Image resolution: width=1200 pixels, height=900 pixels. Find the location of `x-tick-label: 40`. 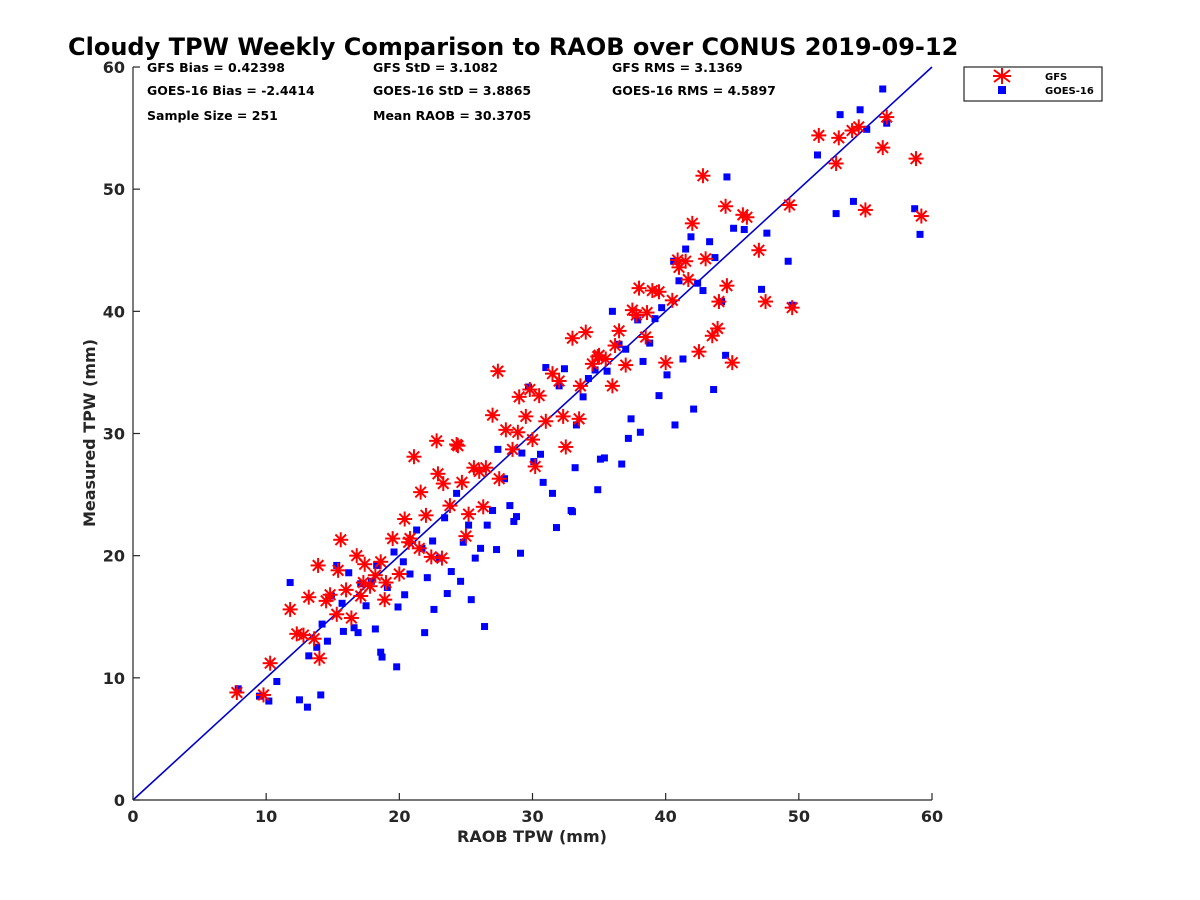

x-tick-label: 40 is located at coordinates (666, 816).